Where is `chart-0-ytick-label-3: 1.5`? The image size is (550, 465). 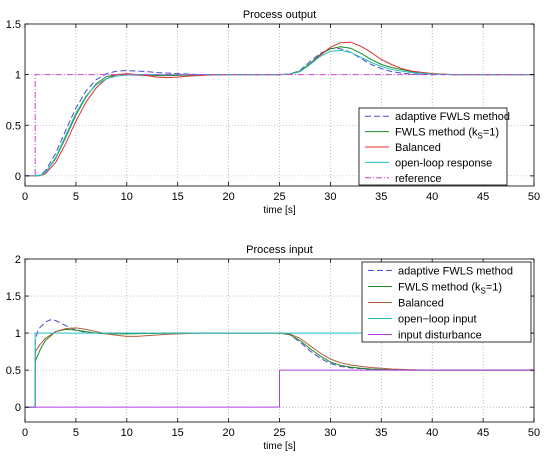 chart-0-ytick-label-3: 1.5 is located at coordinates (13, 25).